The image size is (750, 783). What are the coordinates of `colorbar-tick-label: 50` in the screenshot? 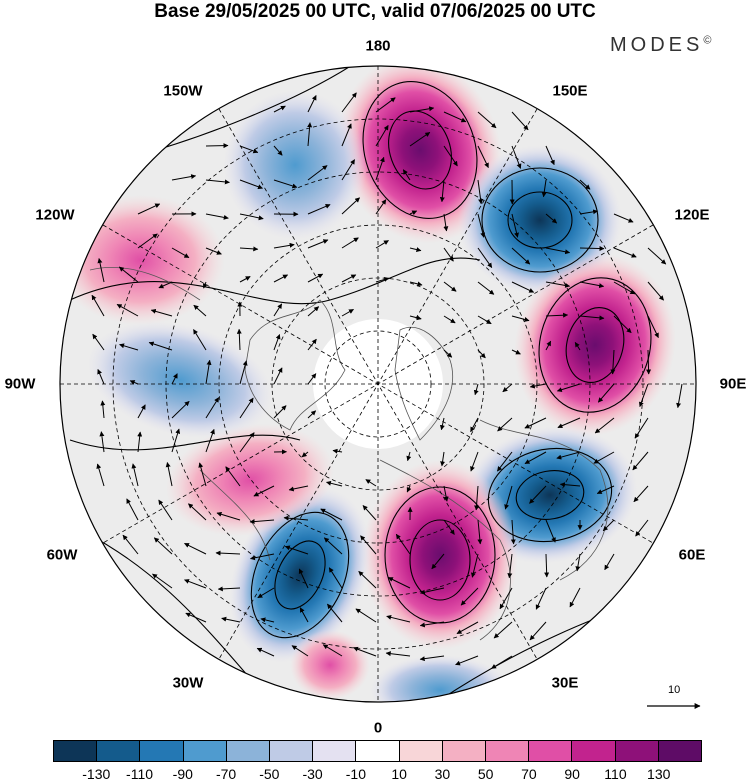 It's located at (485, 774).